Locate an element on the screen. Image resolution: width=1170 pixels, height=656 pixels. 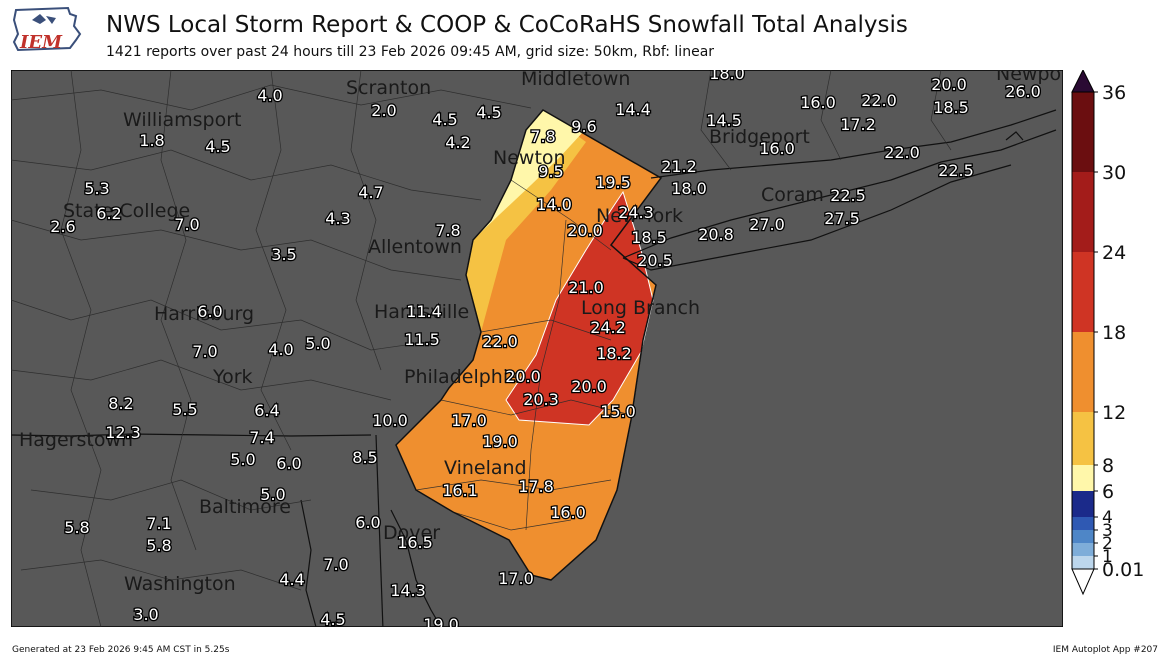
report-value: 2.6 is located at coordinates (62, 226).